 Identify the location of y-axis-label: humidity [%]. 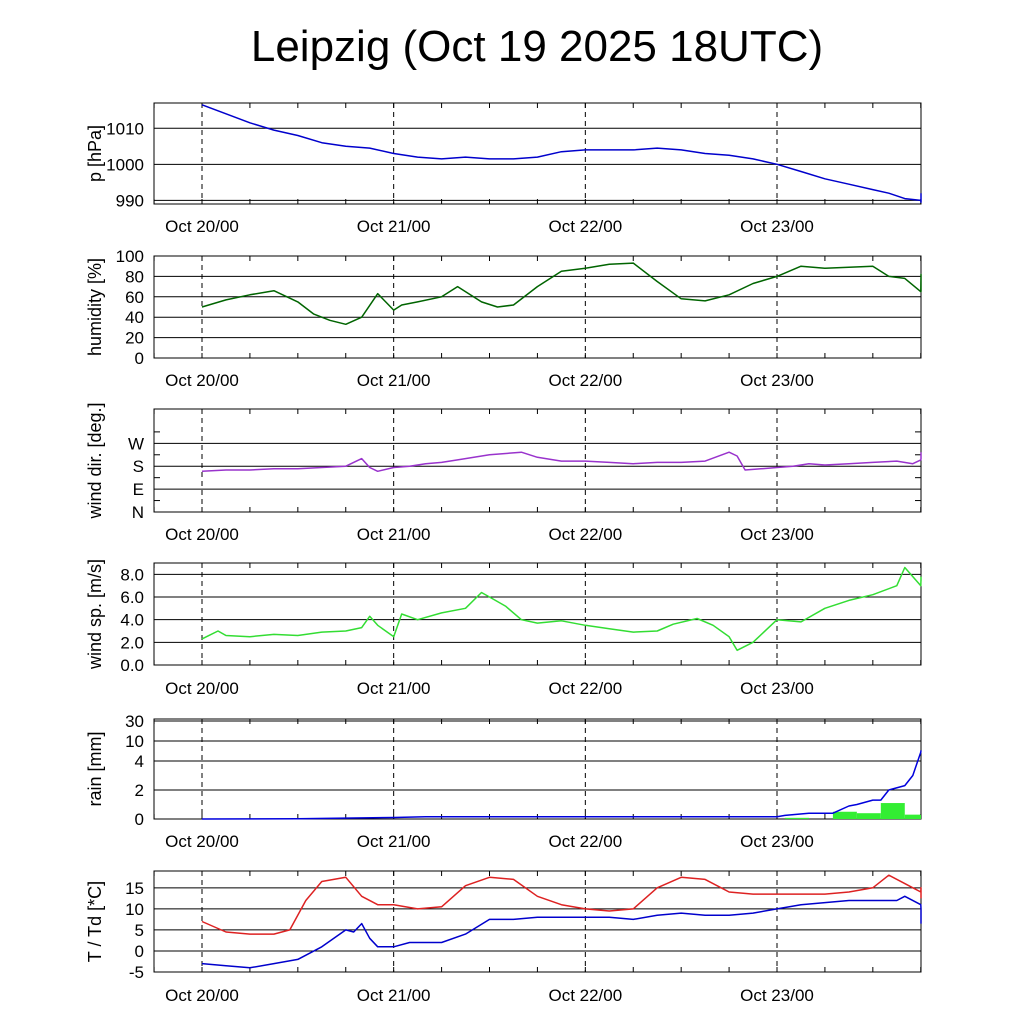
(95, 307).